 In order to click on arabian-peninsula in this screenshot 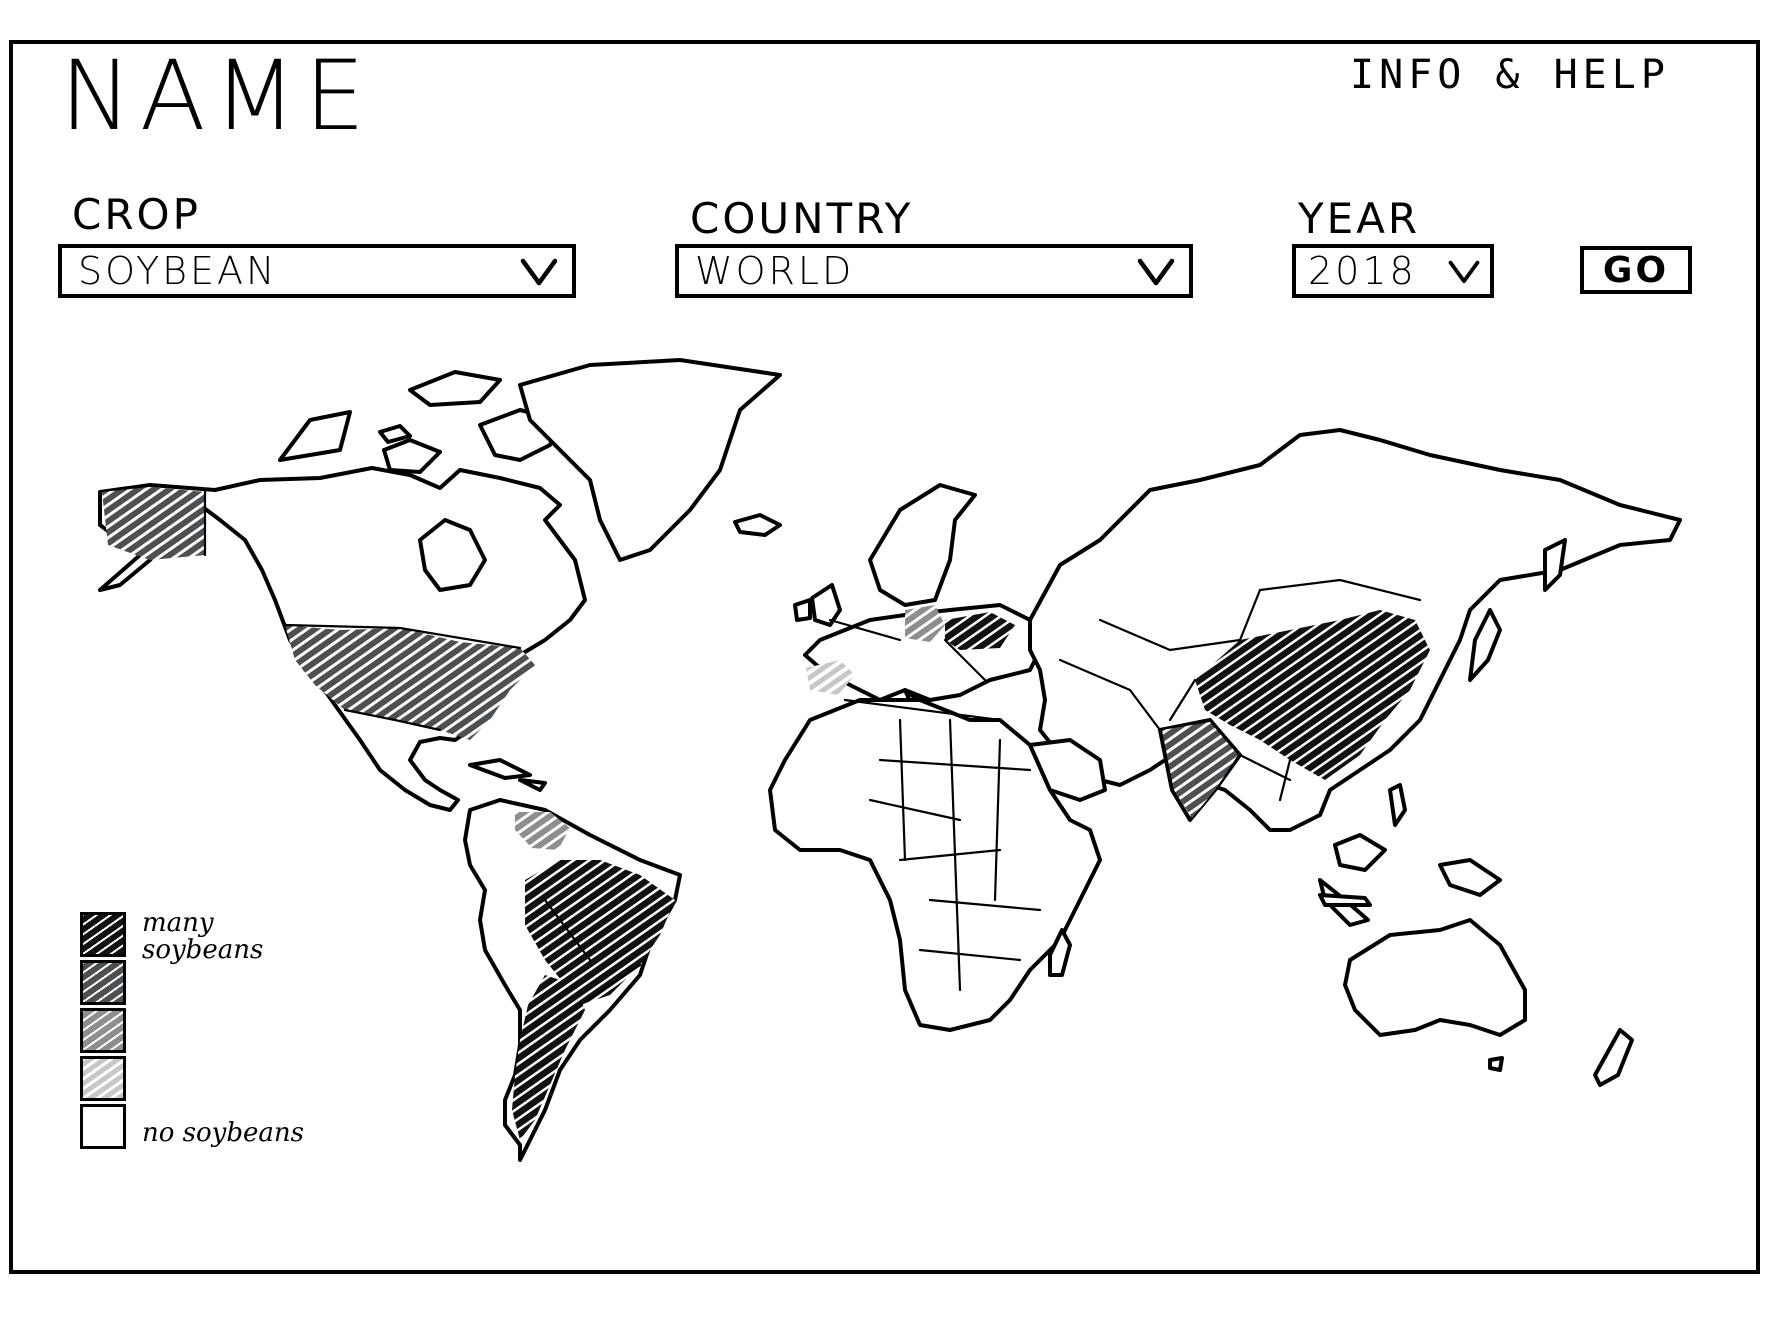, I will do `click(1067, 770)`.